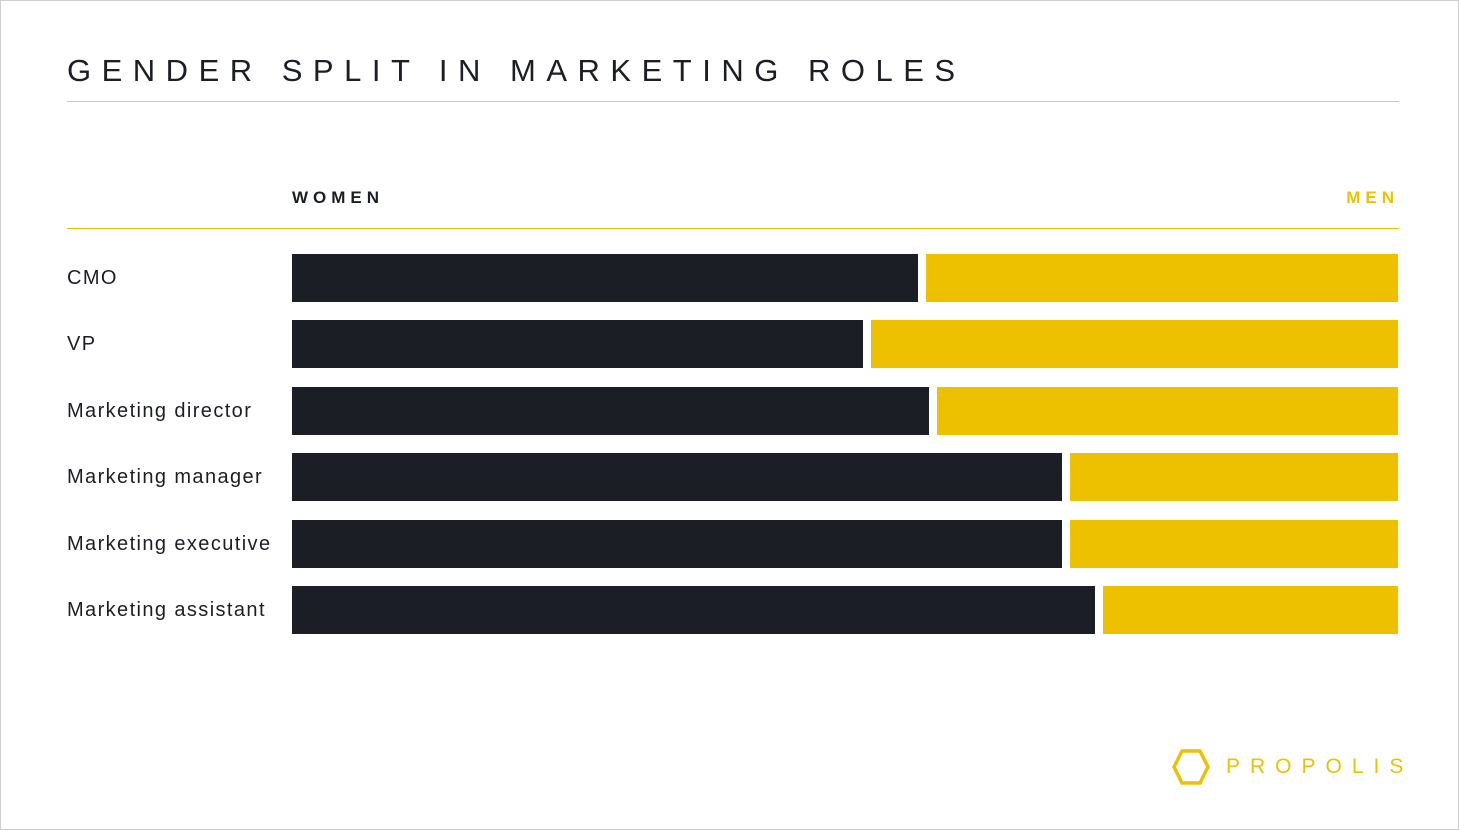 The image size is (1459, 831). I want to click on brand-logo: PROPOLIS, so click(1292, 767).